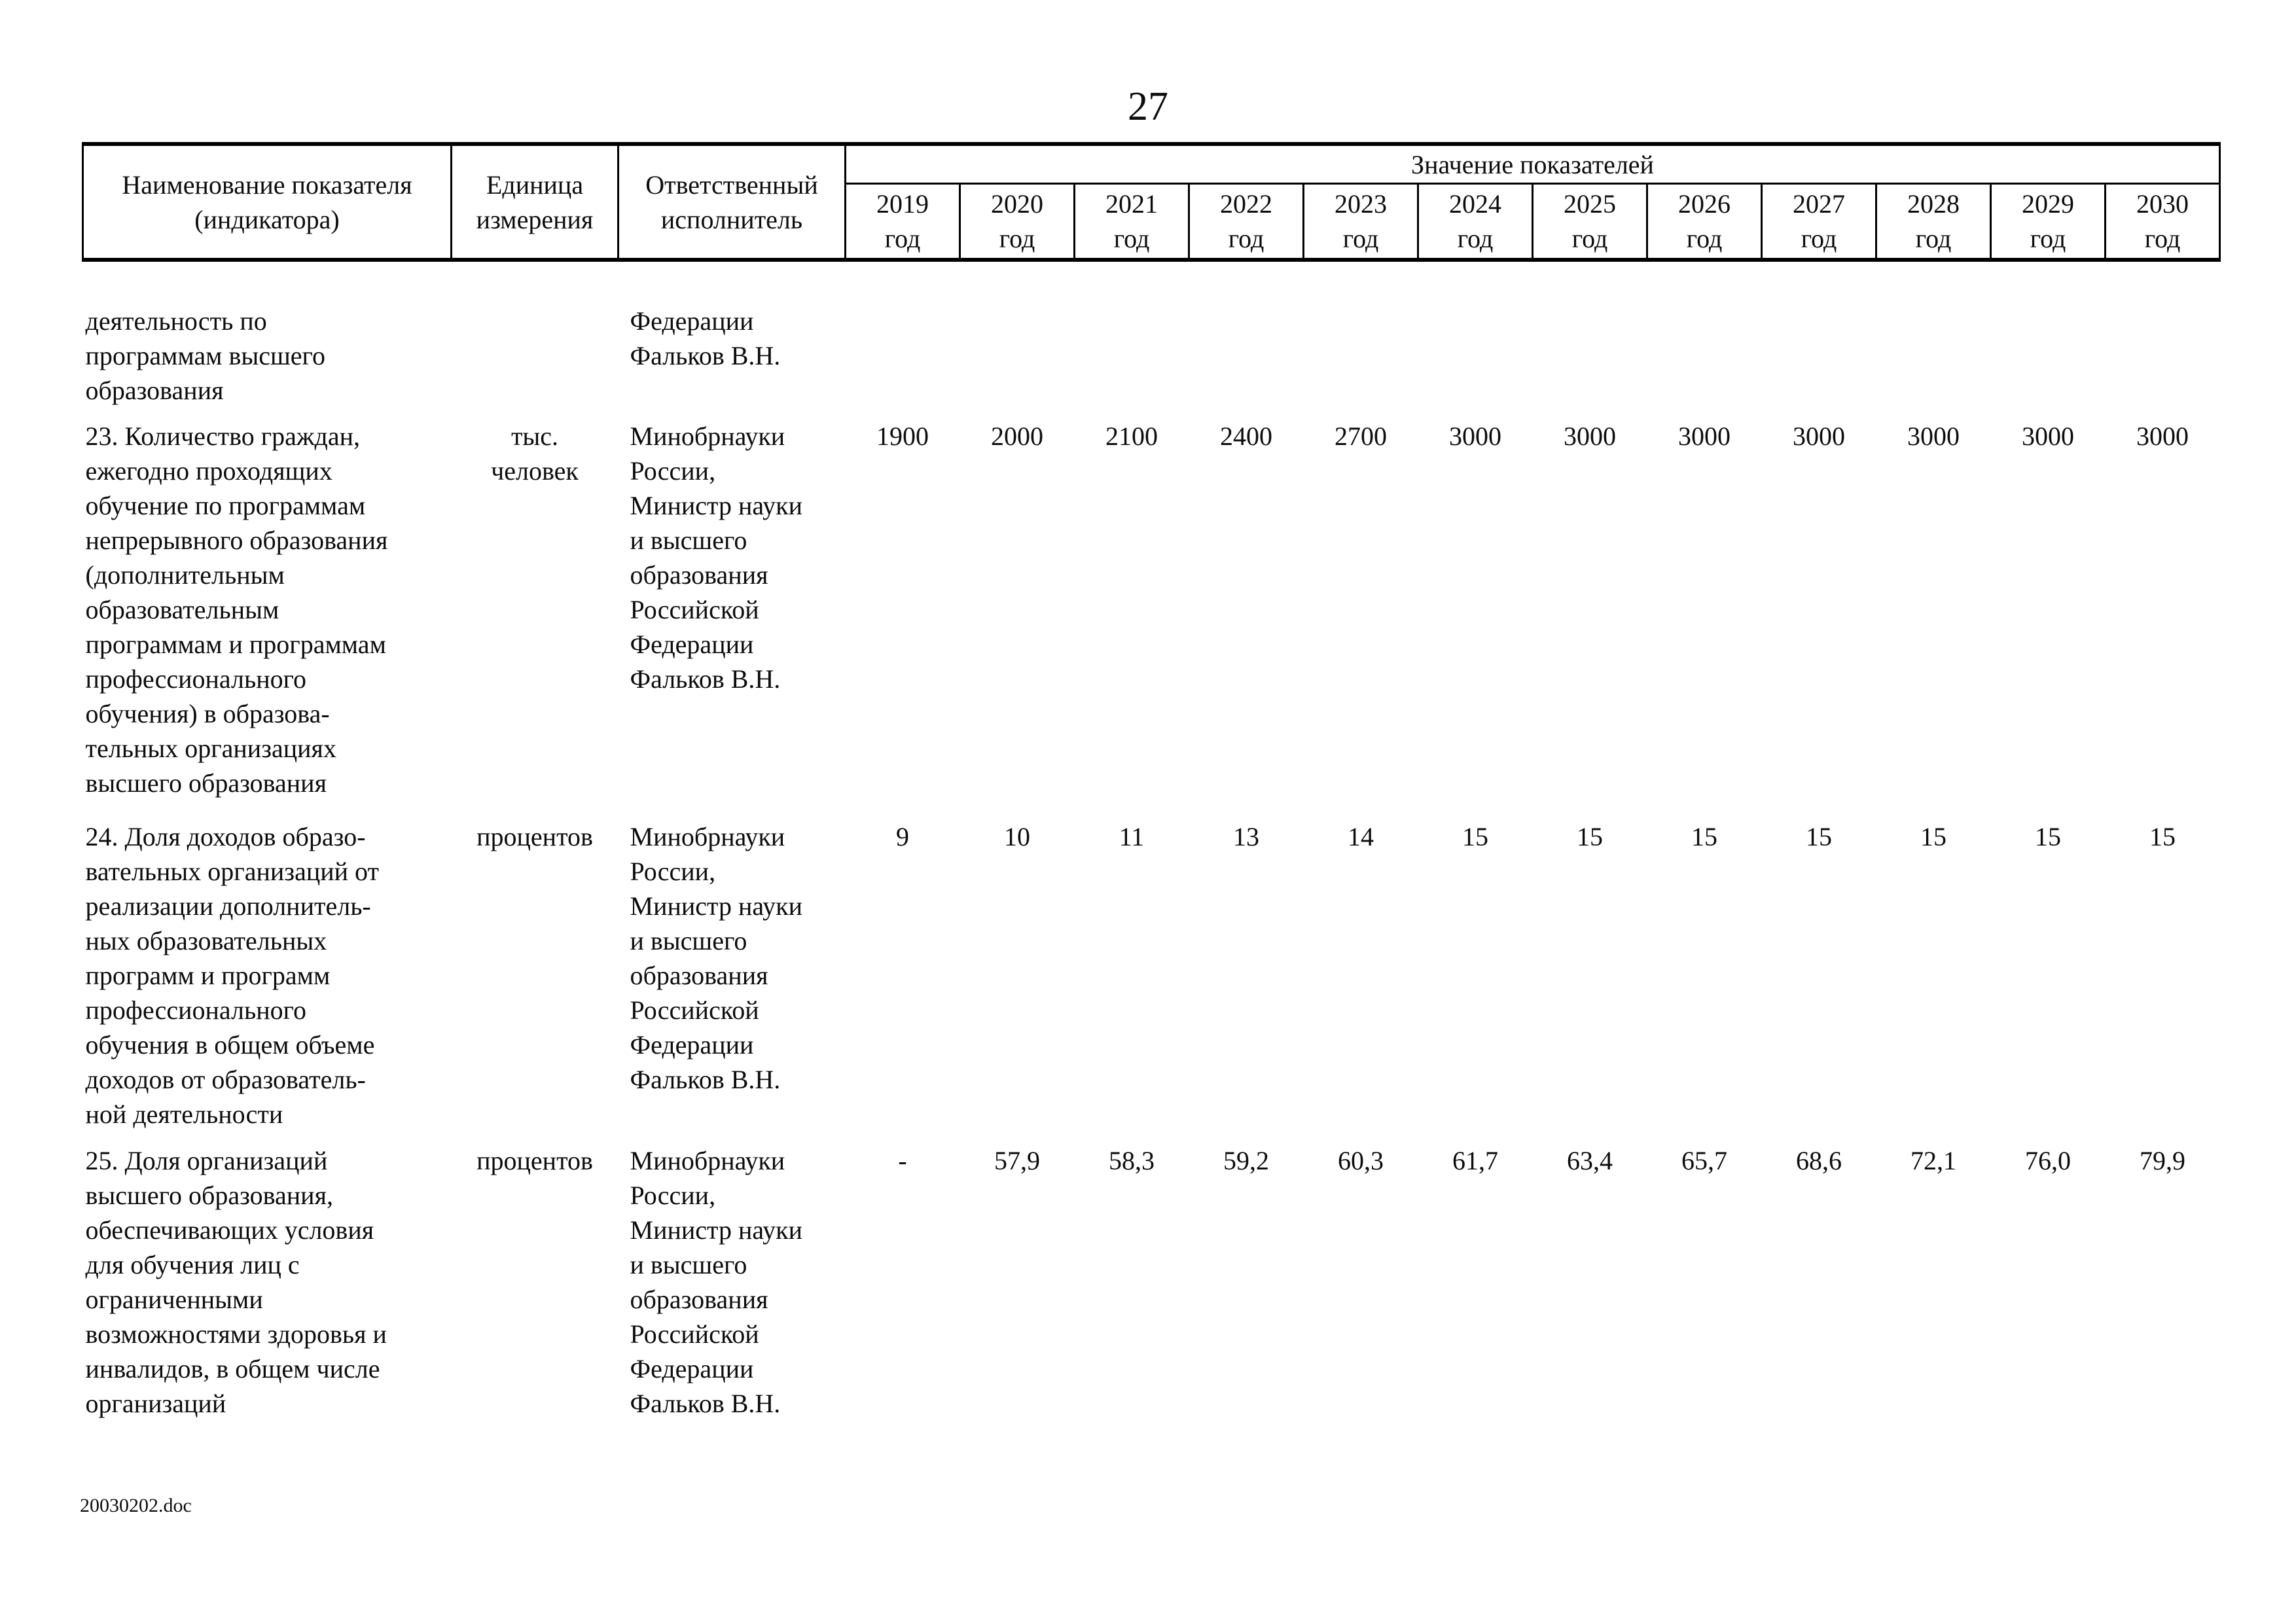 The image size is (2296, 1623). Describe the element at coordinates (1819, 1160) in the screenshot. I see `value-cell: 68,6` at that location.